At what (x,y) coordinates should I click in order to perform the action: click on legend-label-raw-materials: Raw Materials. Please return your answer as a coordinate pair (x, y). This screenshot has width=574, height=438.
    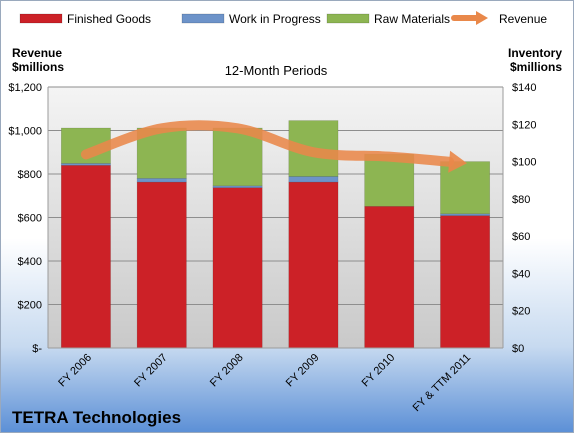
    Looking at the image, I should click on (412, 19).